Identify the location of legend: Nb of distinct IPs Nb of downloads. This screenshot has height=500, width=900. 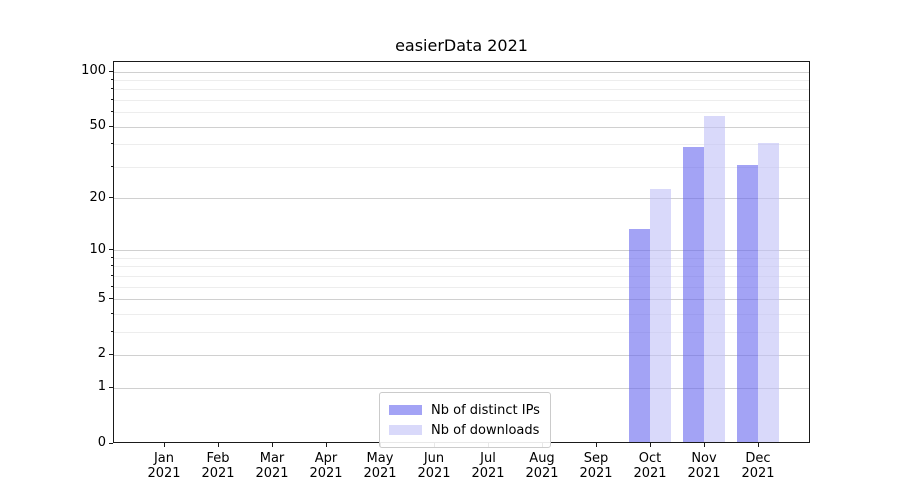
(465, 420).